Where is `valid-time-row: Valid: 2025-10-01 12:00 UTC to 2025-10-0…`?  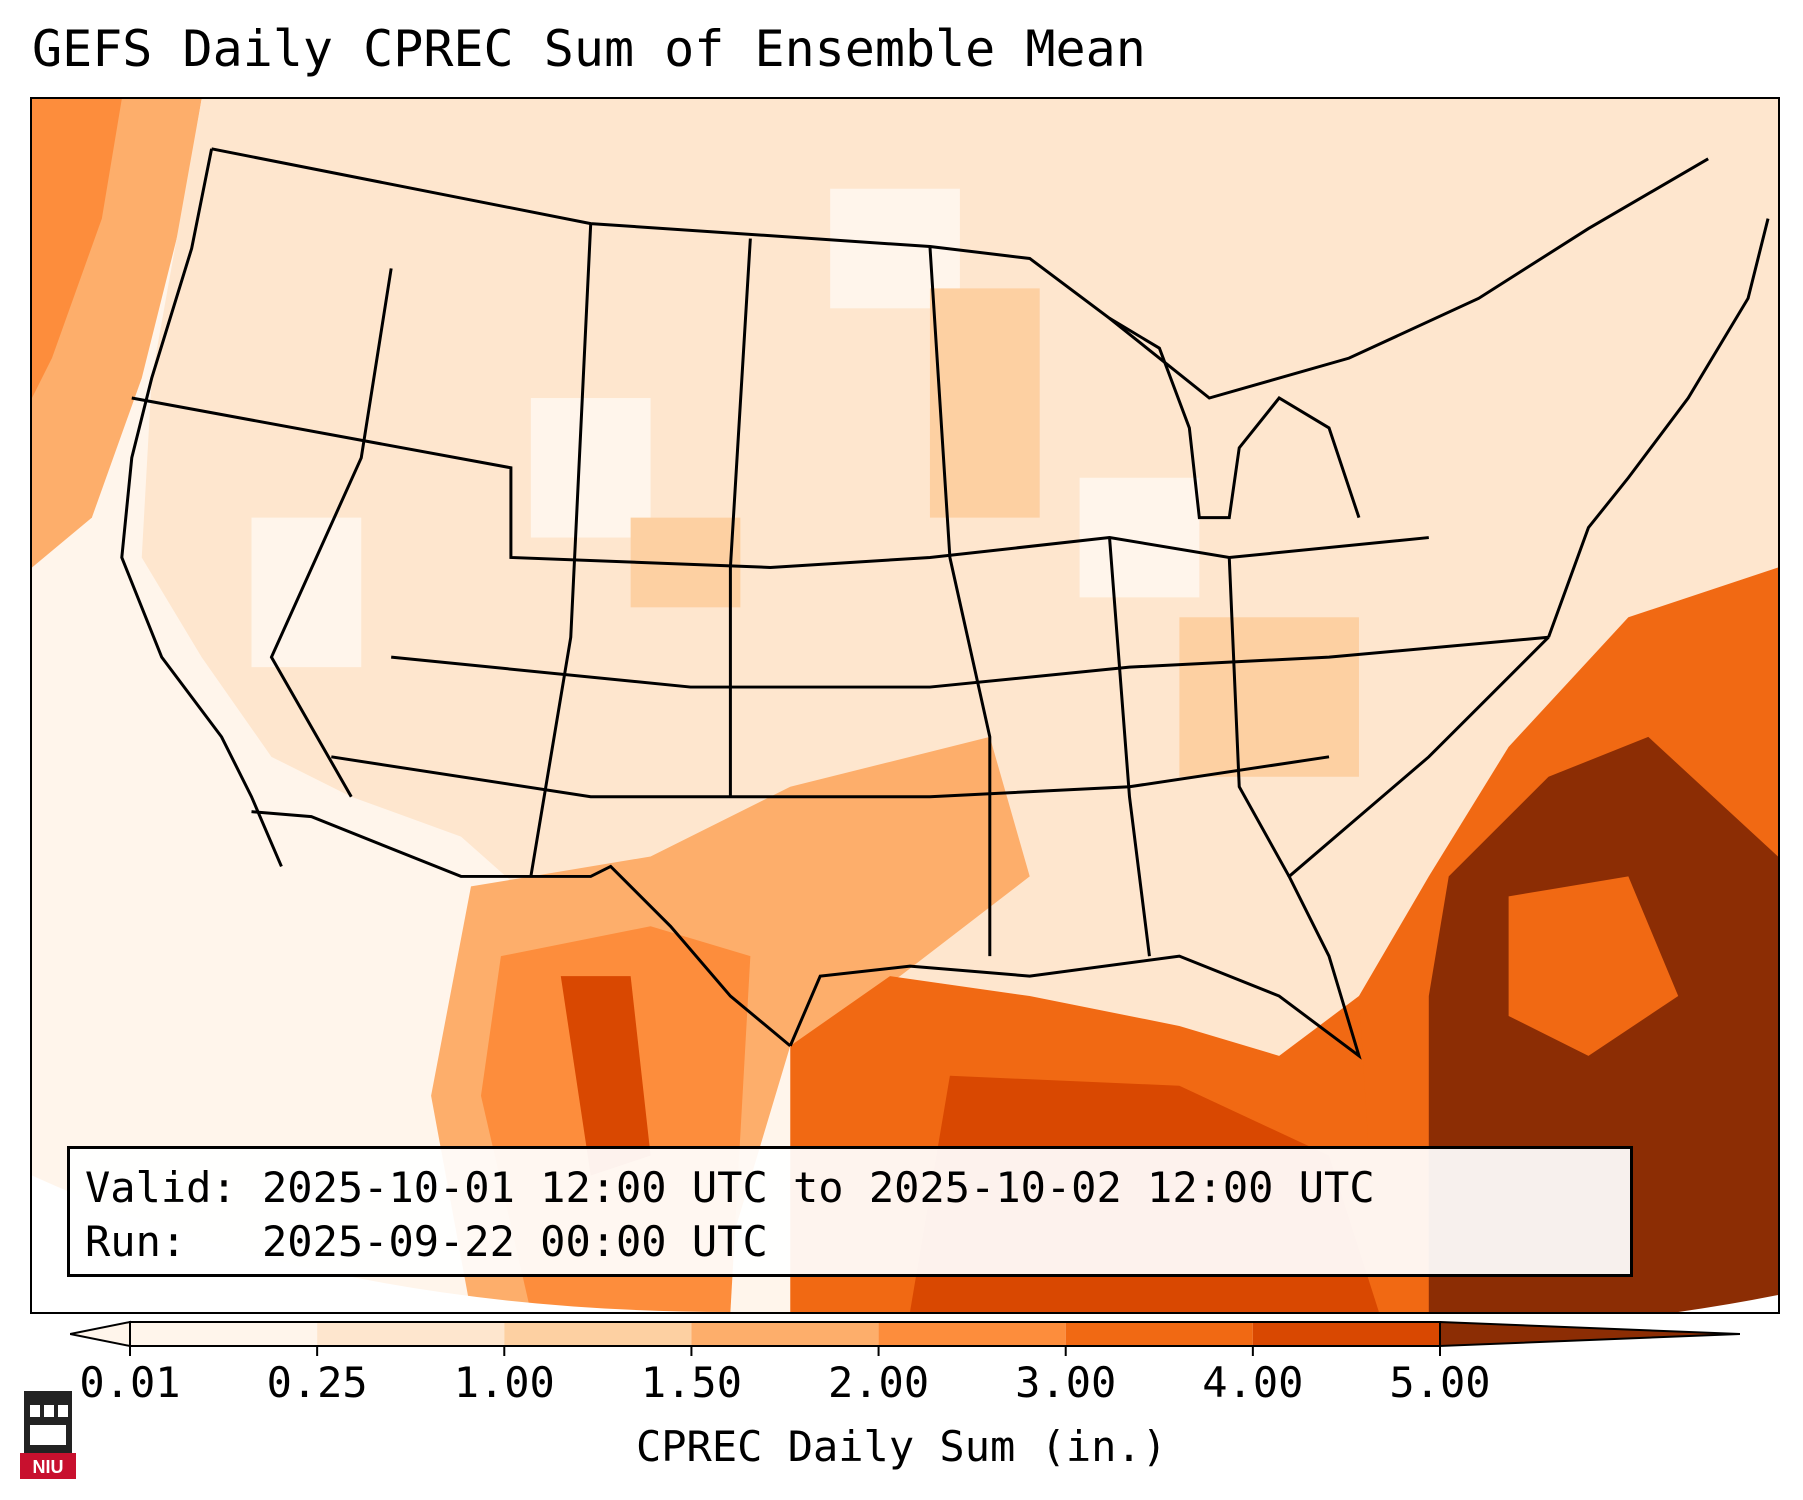
valid-time-row: Valid: 2025-10-01 12:00 UTC to 2025-10-0… is located at coordinates (857, 1188).